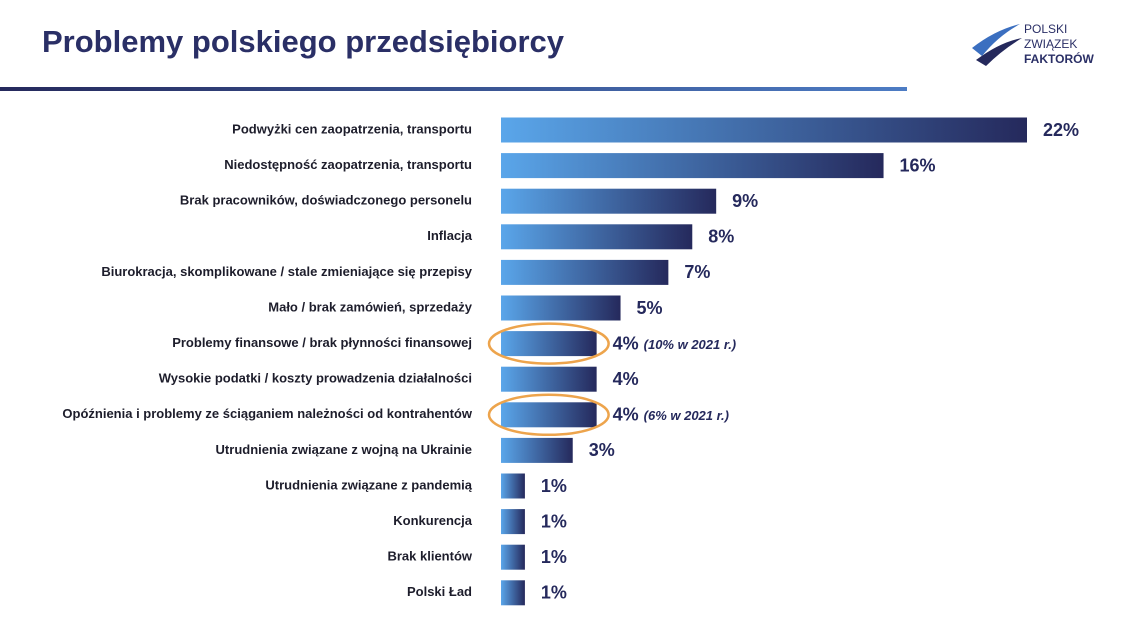 This screenshot has width=1130, height=625. Describe the element at coordinates (429, 556) in the screenshot. I see `category-label: Brak klientów` at that location.